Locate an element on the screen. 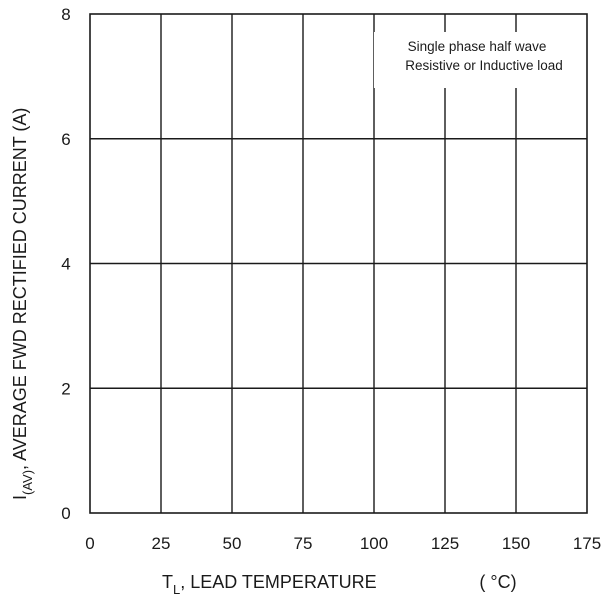 This screenshot has width=608, height=596. y-tick-labels: 0 2 4 6 8 is located at coordinates (65, 264).